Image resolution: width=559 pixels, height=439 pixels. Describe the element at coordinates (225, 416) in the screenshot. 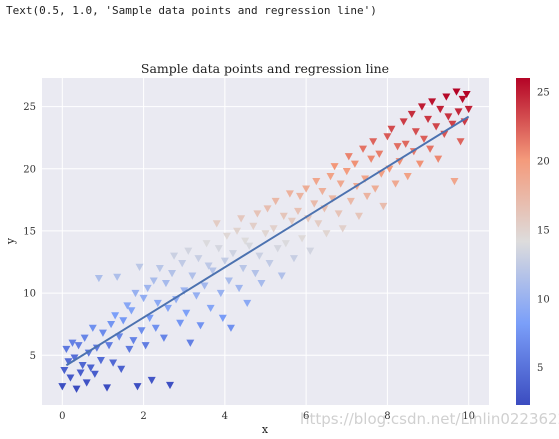

I see `x-tick-label: 4` at that location.